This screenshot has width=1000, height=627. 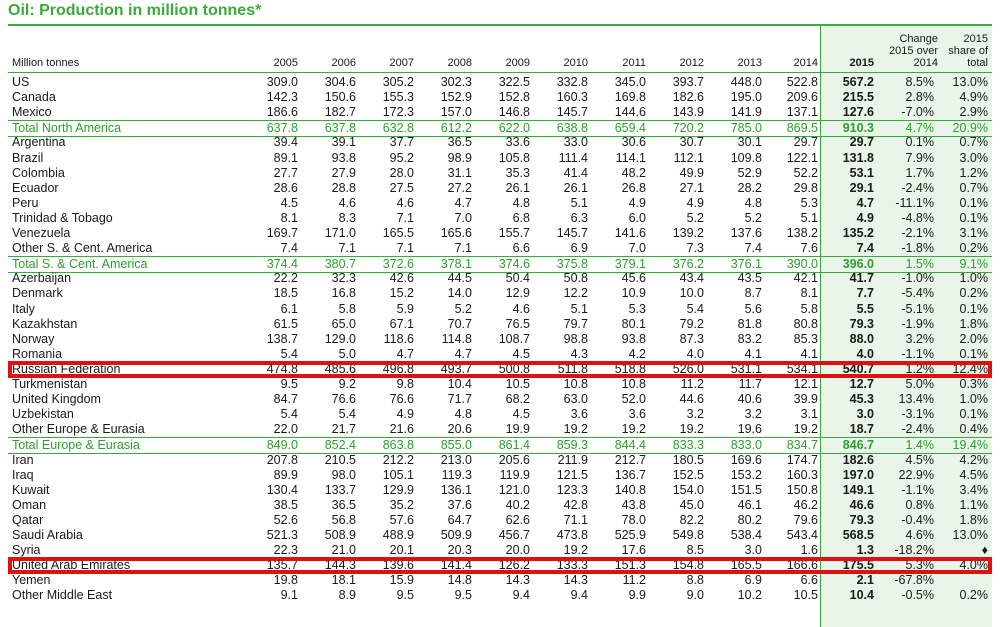 What do you see at coordinates (459, 157) in the screenshot?
I see `value-cell: 98.9` at bounding box center [459, 157].